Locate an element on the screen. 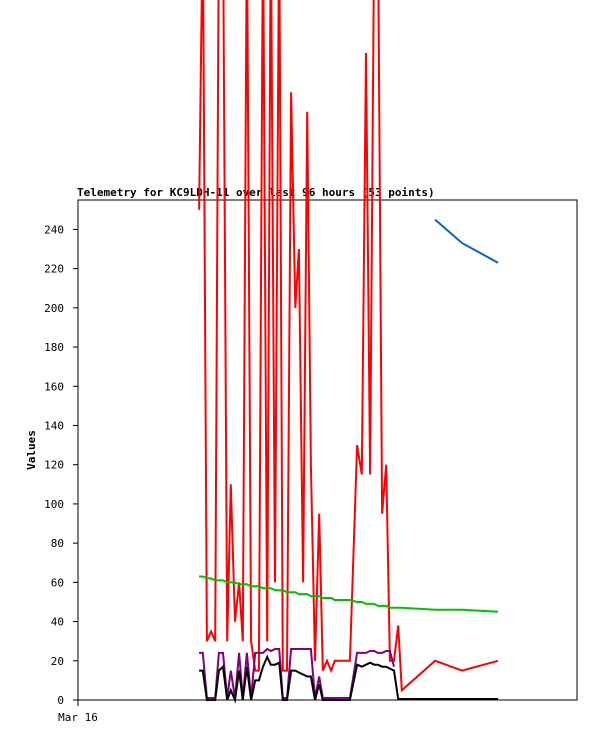 This screenshot has height=741, width=597. y-tick-label: 120 is located at coordinates (54, 465).